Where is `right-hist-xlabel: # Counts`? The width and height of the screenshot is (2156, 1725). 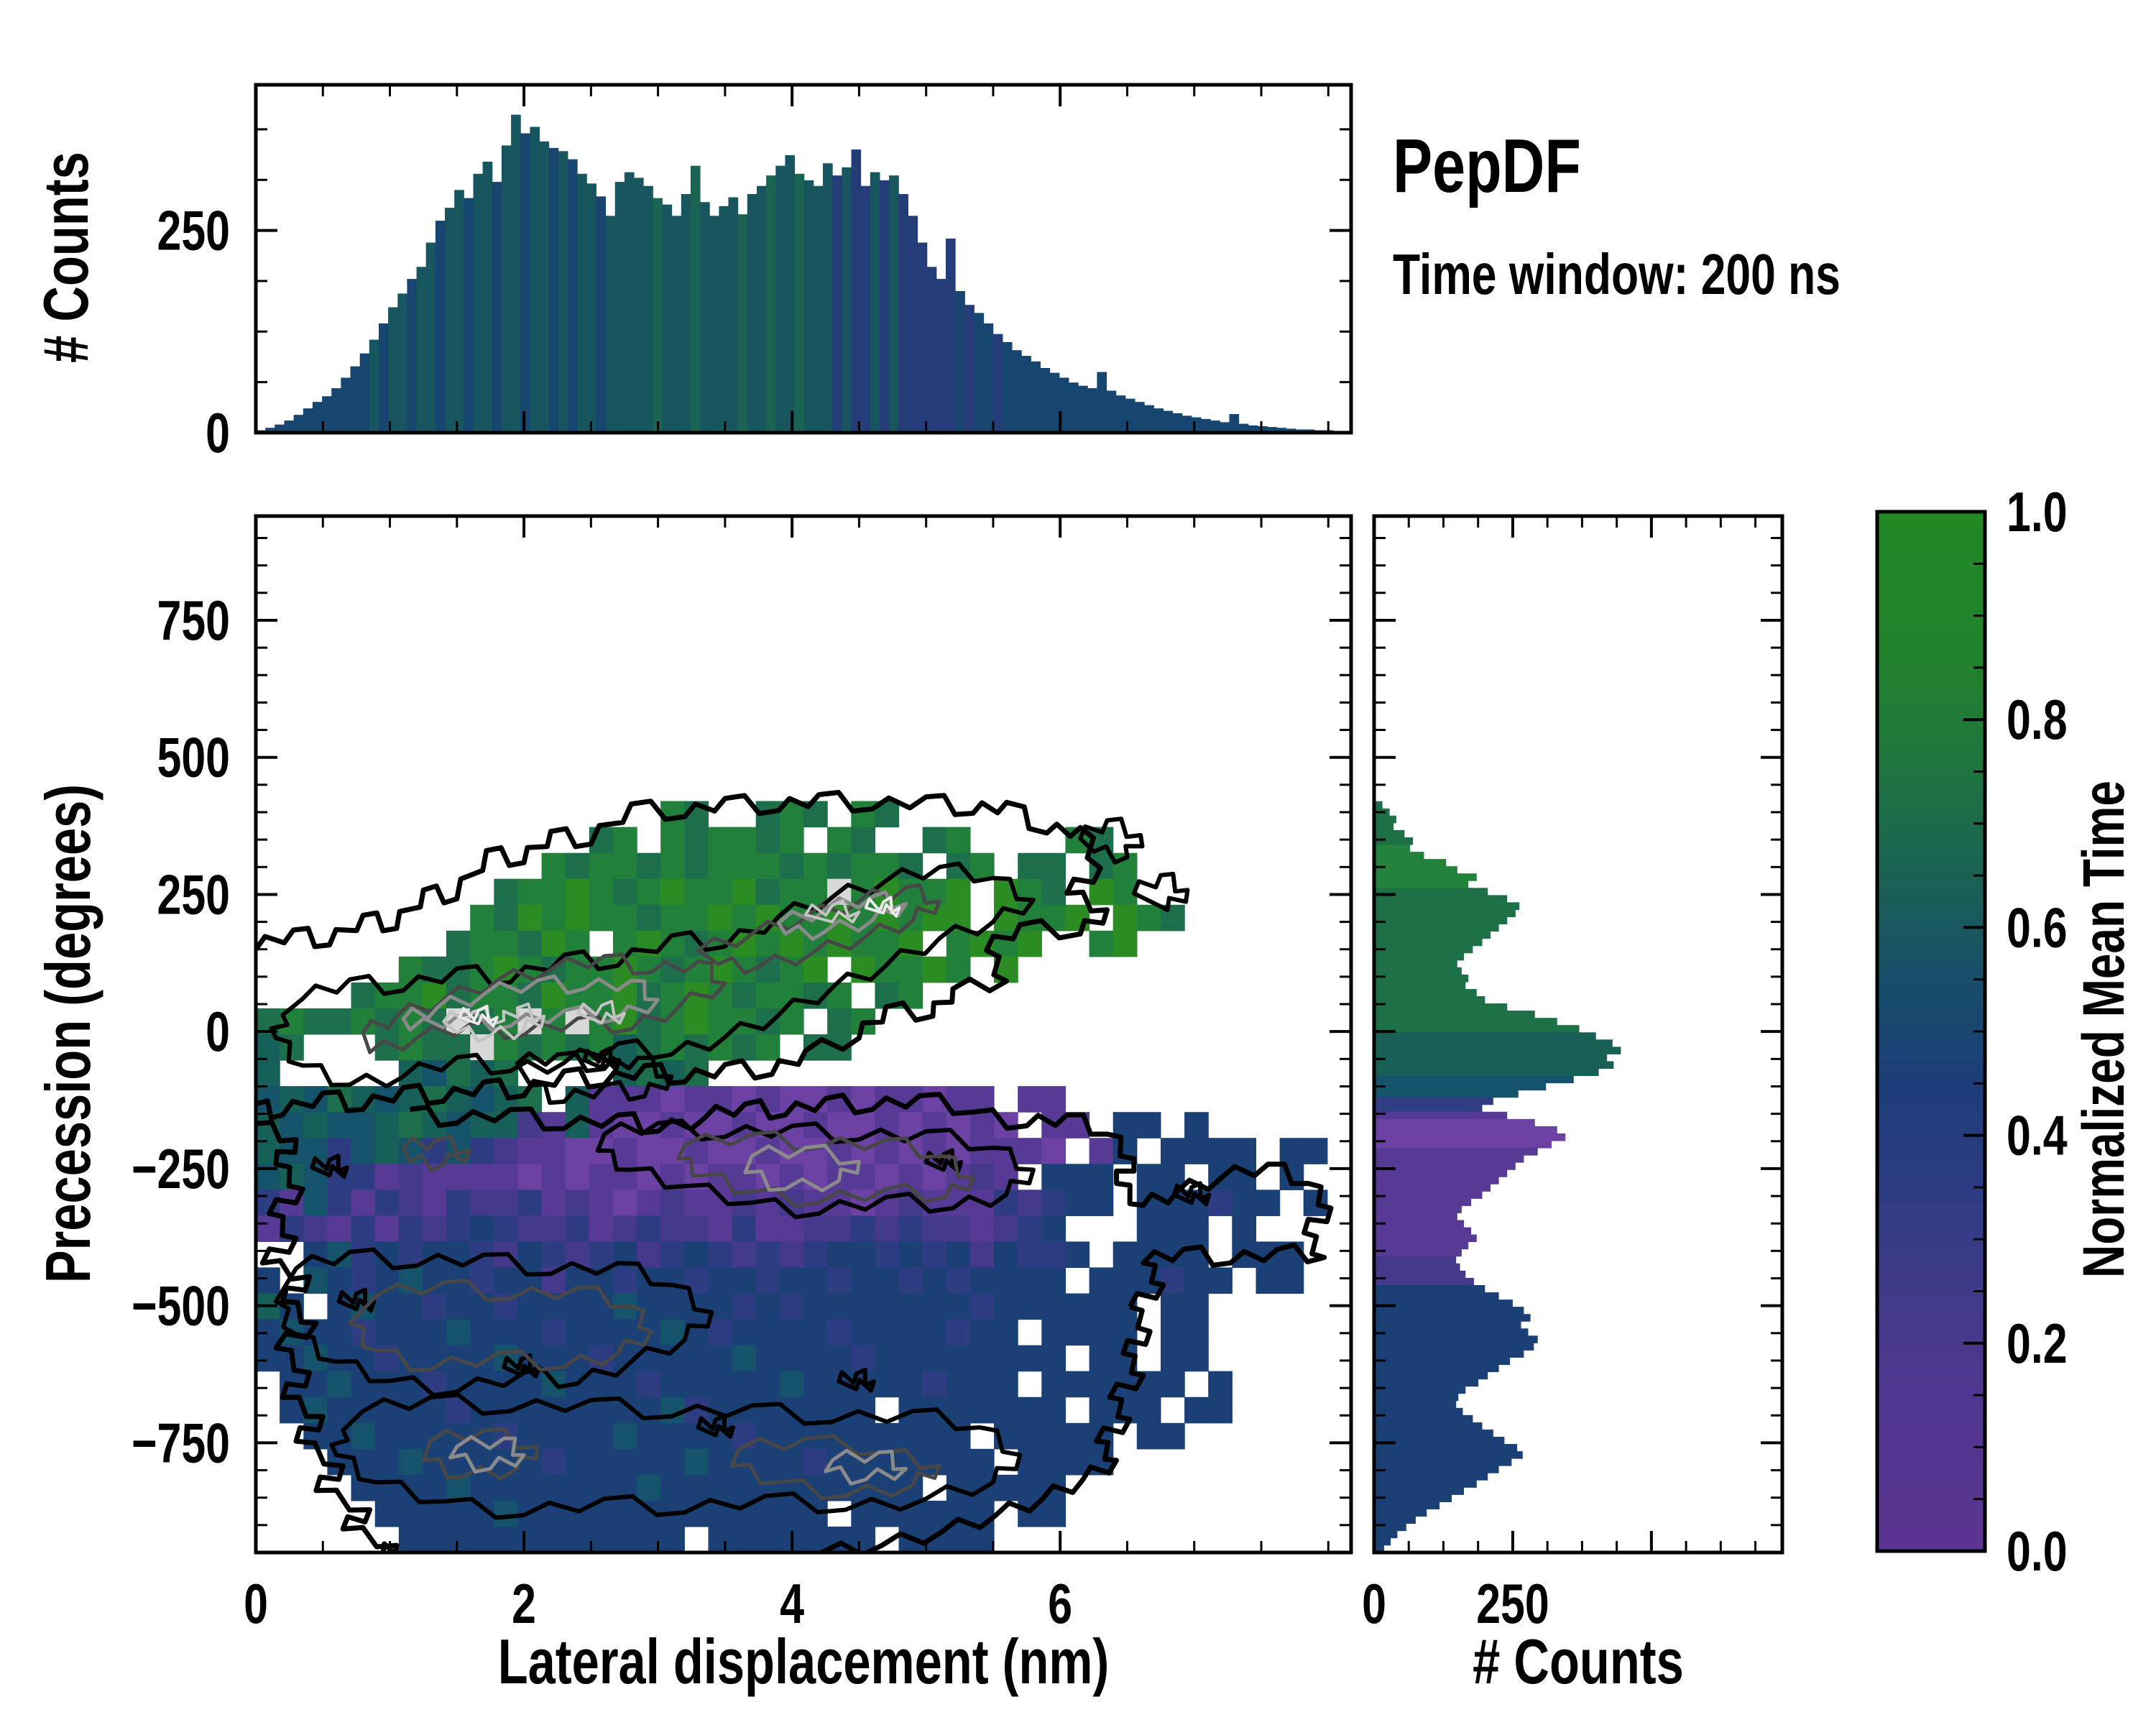 right-hist-xlabel: # Counts is located at coordinates (1578, 1661).